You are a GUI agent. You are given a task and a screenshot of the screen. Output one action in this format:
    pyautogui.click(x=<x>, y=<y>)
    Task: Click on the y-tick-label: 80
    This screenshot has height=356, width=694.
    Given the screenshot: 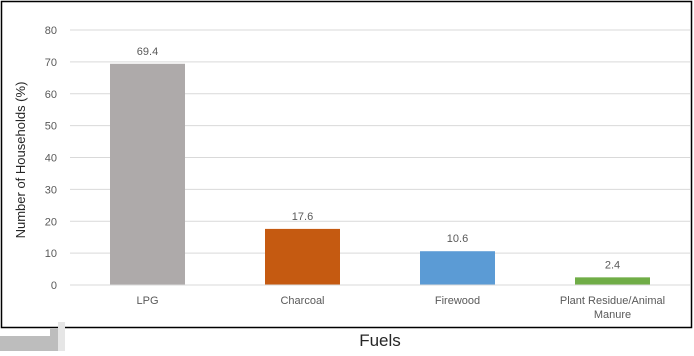 What is the action you would take?
    pyautogui.click(x=51, y=31)
    